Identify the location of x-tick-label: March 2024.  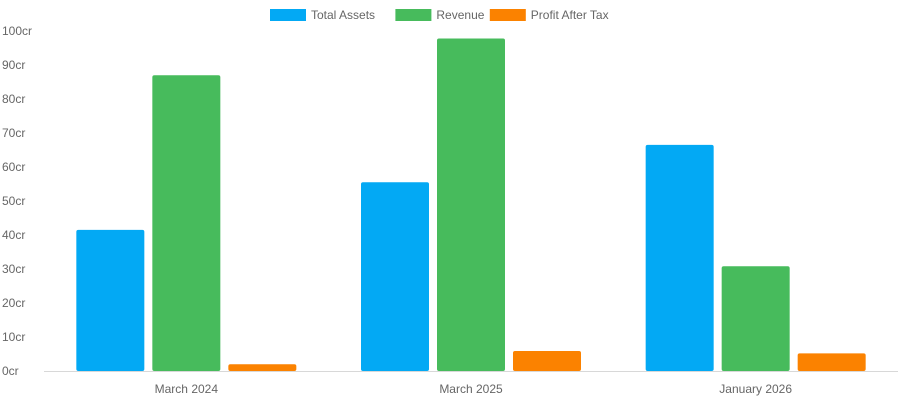
(187, 389).